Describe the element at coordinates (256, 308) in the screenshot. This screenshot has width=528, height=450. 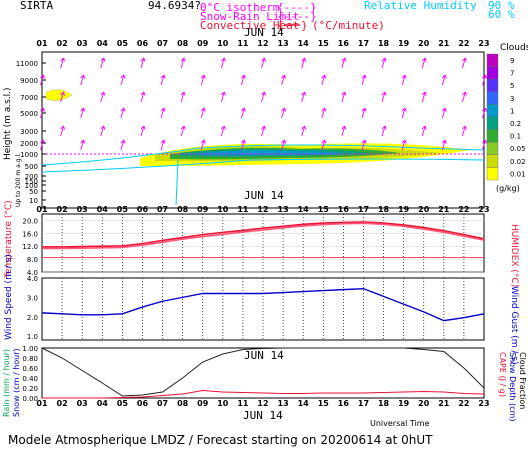
I see `wind-plot: 4.0 3.0 2.0 1.0` at that location.